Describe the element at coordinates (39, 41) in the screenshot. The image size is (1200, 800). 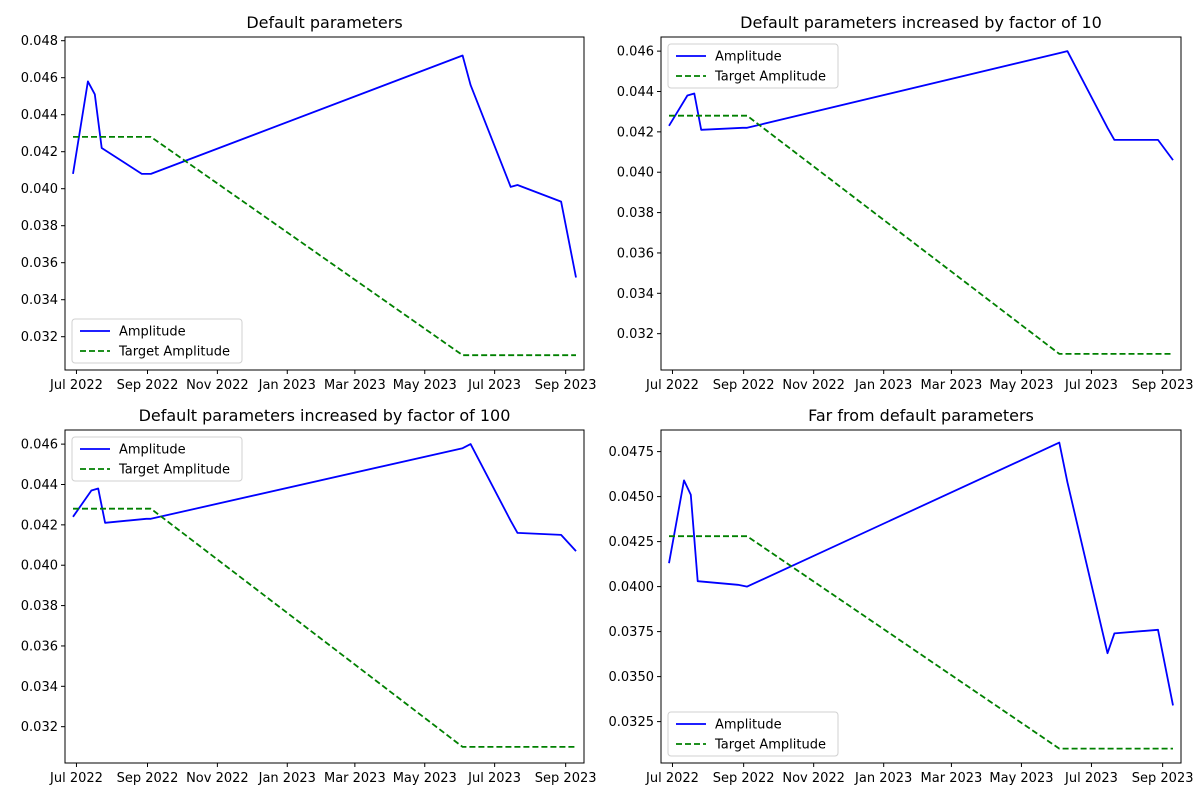
I see `y-tick-label: 0.048` at that location.